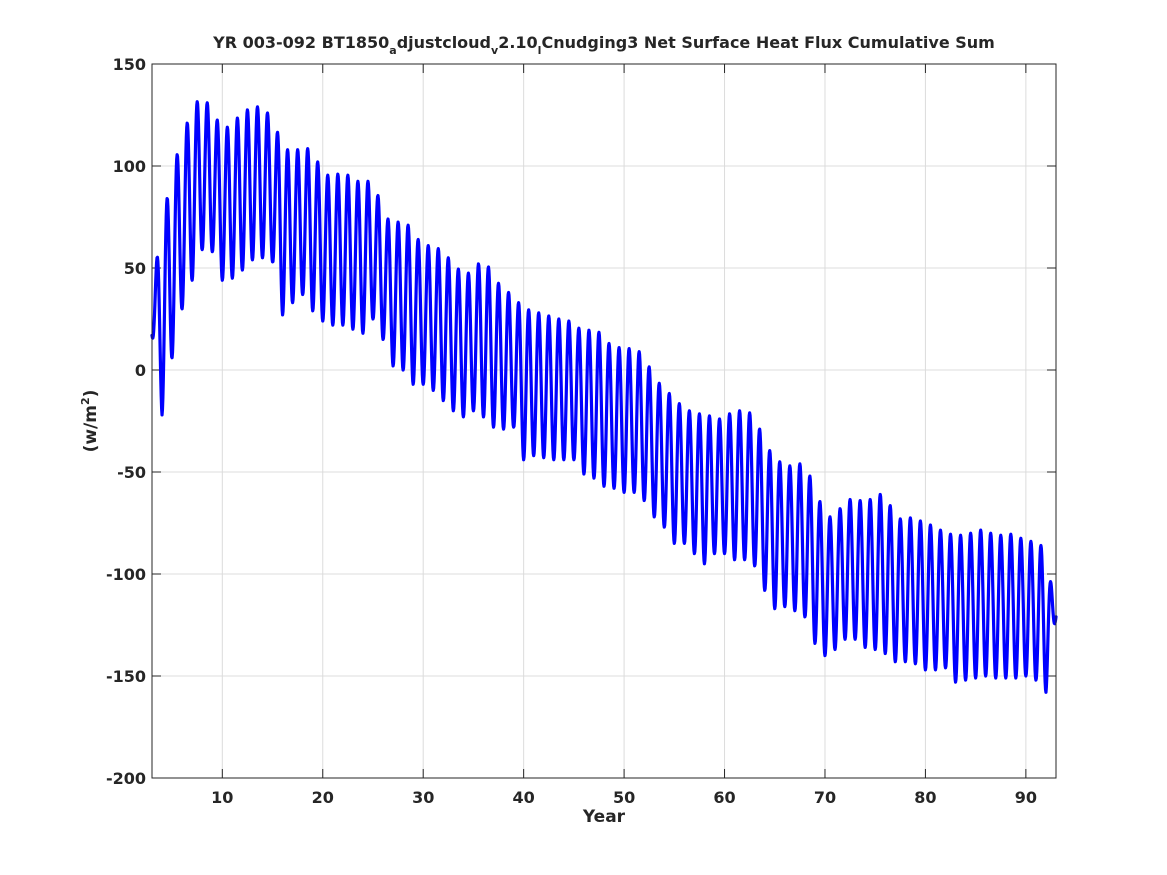 Image resolution: width=1167 pixels, height=875 pixels. Describe the element at coordinates (1026, 797) in the screenshot. I see `x-tick-label: 90` at that location.